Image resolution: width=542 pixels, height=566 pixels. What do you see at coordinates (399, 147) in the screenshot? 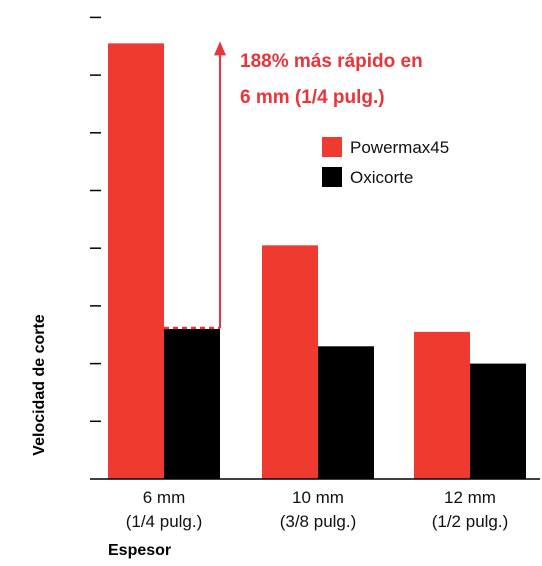
I see `legend-label: Powermax45` at bounding box center [399, 147].